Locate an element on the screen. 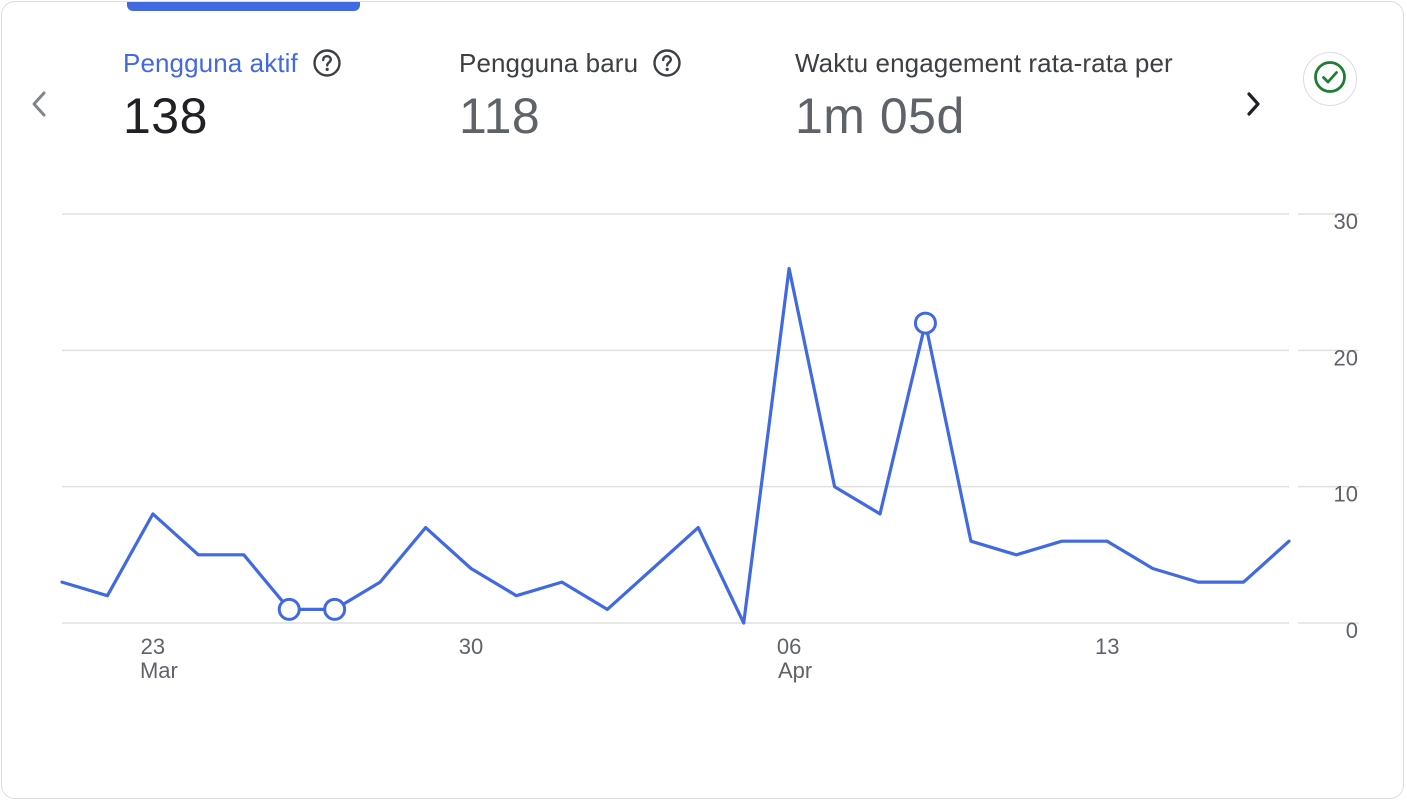  x-tick-month-label: Mar is located at coordinates (159, 670).